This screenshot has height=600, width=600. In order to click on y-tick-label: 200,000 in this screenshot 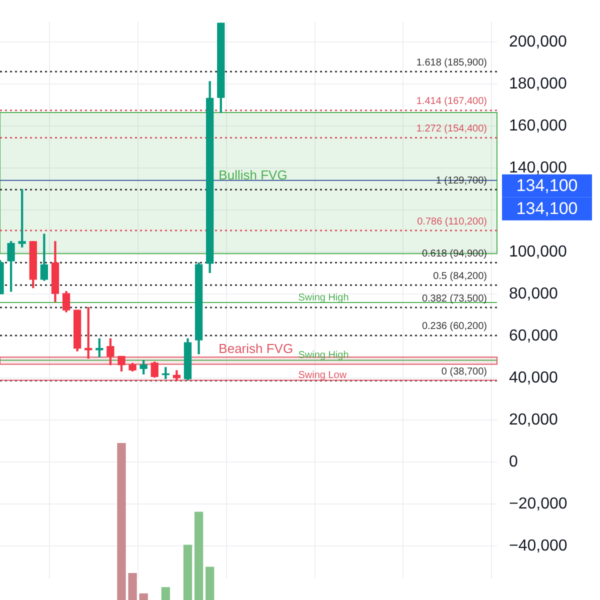, I will do `click(538, 41)`.